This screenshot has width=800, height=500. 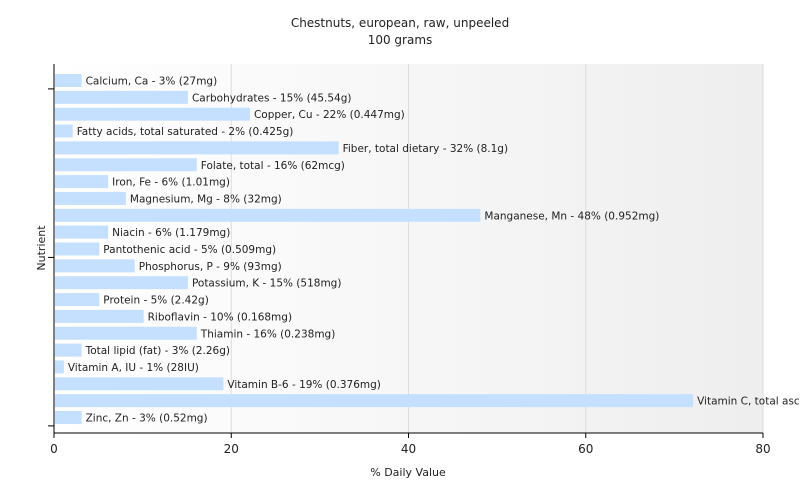 I want to click on x-ticks: 0 20 40 60 80, so click(x=410, y=444).